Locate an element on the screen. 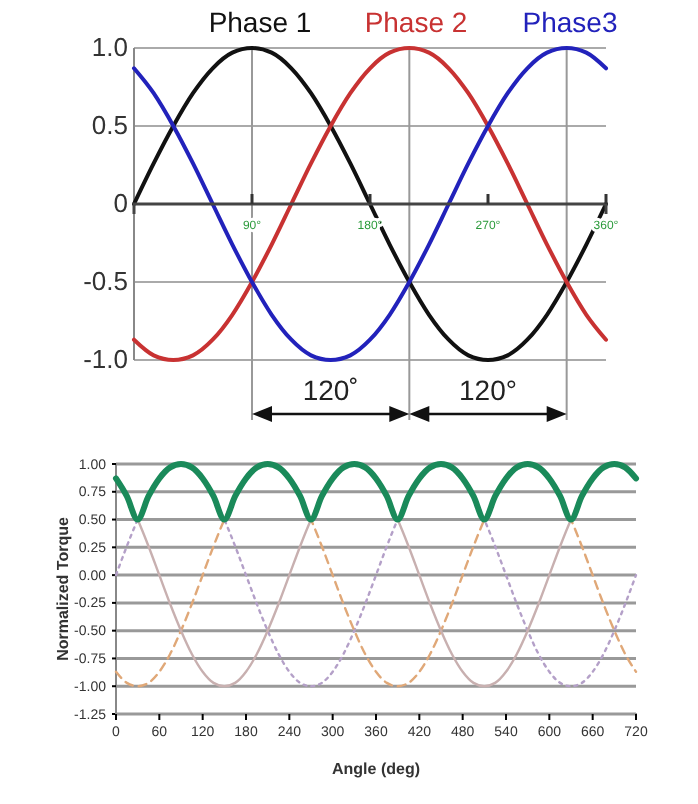 This screenshot has width=698, height=804. y-axis-title: Normalized Torque is located at coordinates (63, 588).